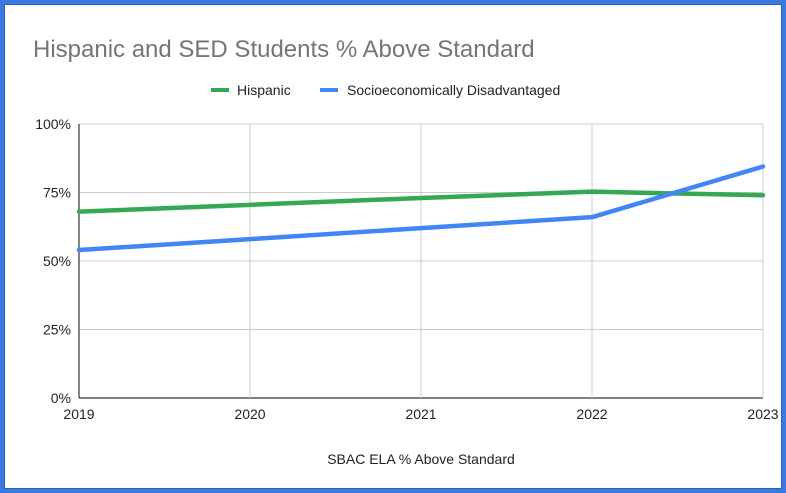  I want to click on x-tick-label: 2020, so click(249, 414).